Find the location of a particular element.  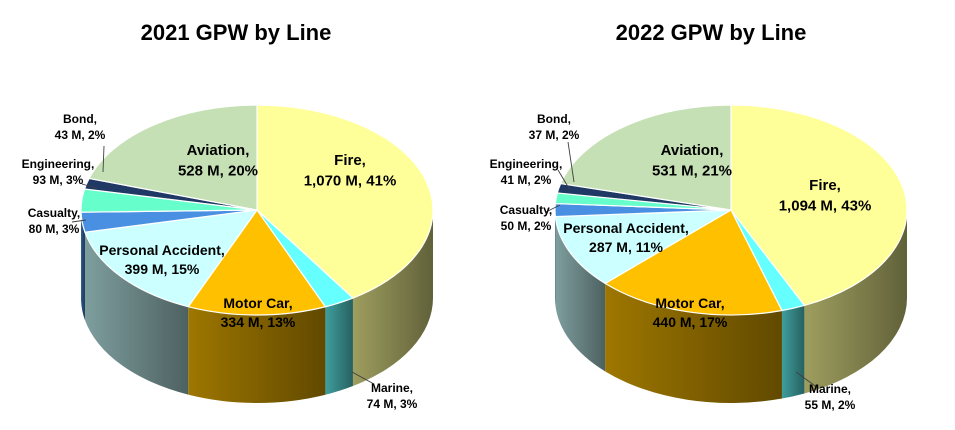

data-label-bond: Bond, 43 M, 2% is located at coordinates (80, 127).